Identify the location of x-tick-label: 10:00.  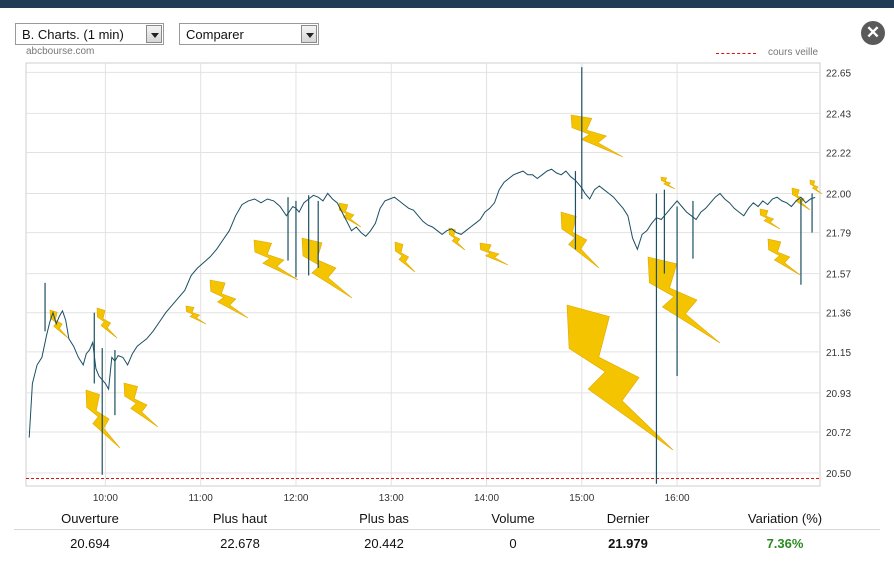
(105, 498).